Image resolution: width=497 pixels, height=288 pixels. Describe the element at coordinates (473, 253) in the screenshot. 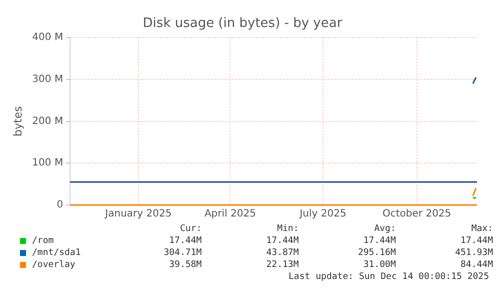

I see `text: 451.93M` at that location.